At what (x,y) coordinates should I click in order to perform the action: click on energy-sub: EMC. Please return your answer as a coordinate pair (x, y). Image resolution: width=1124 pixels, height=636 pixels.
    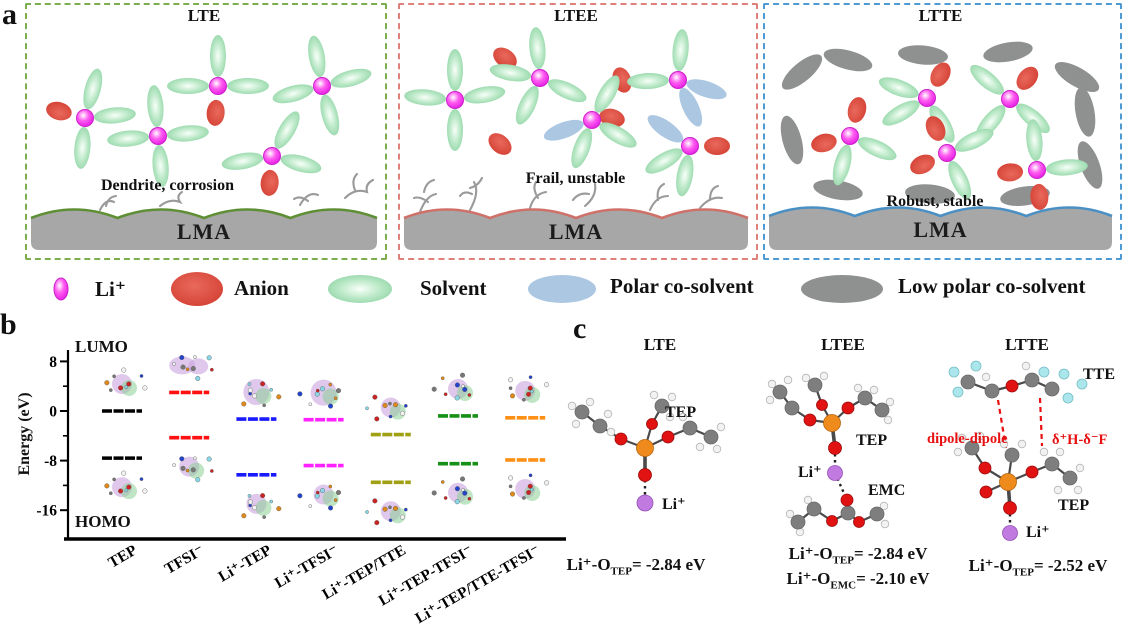
    Looking at the image, I should click on (843, 585).